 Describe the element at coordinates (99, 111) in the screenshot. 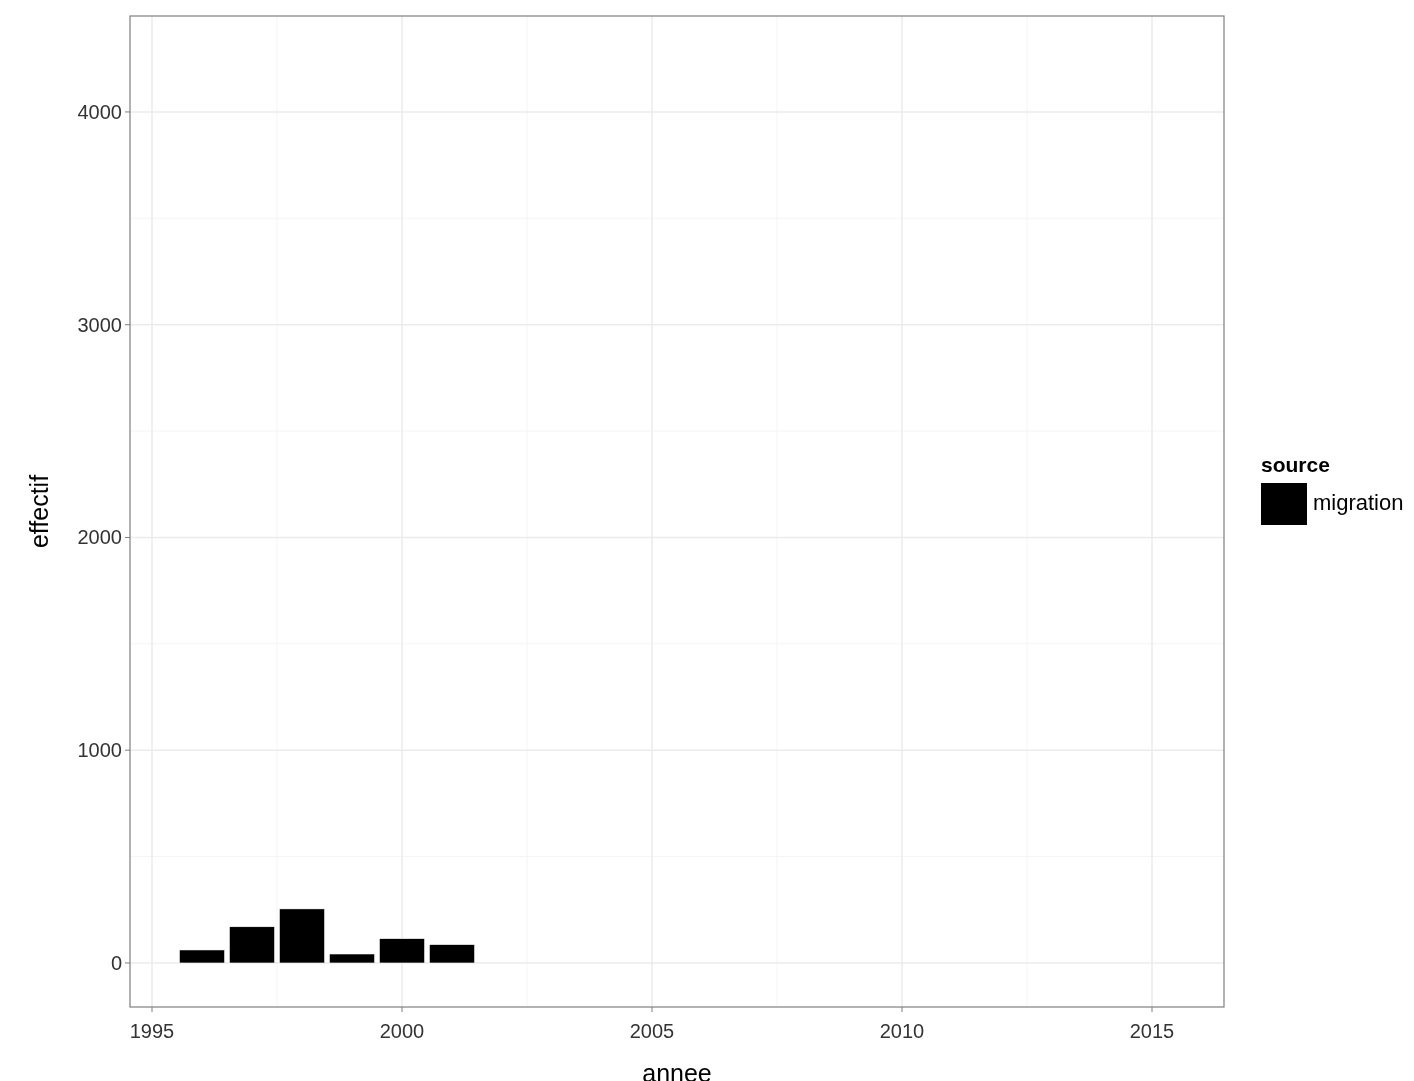

I see `y-tick-label: 4000` at that location.